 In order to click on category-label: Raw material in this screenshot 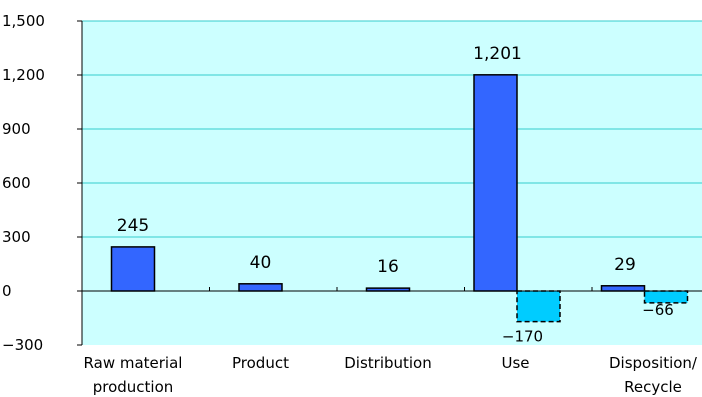, I will do `click(133, 363)`.